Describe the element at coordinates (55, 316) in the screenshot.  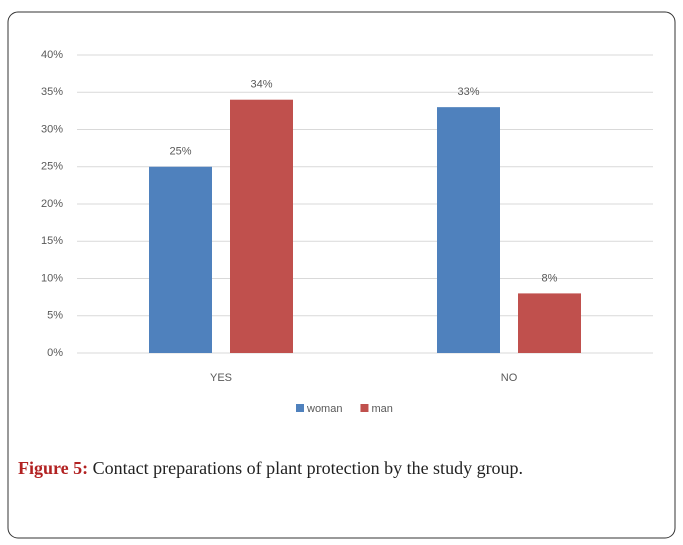
I see `y-tick-label: 5%` at that location.